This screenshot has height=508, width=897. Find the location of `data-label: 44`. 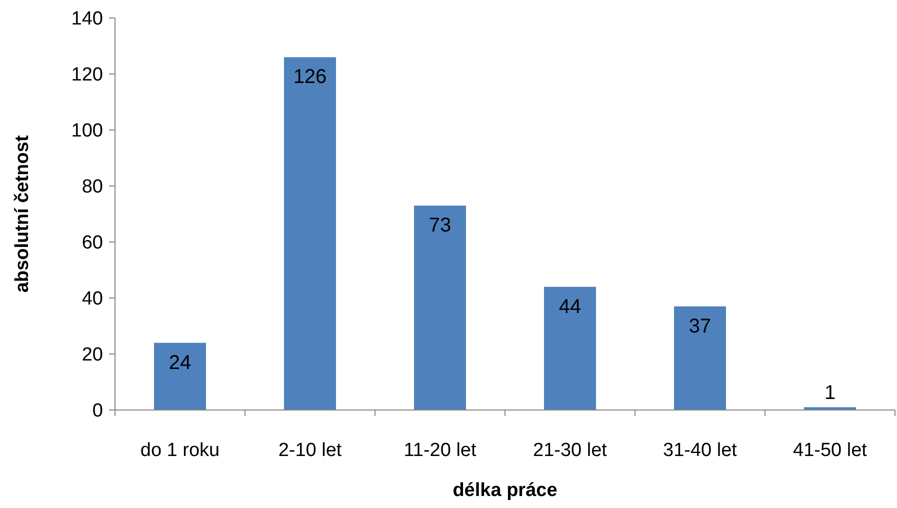

data-label: 44 is located at coordinates (570, 307).